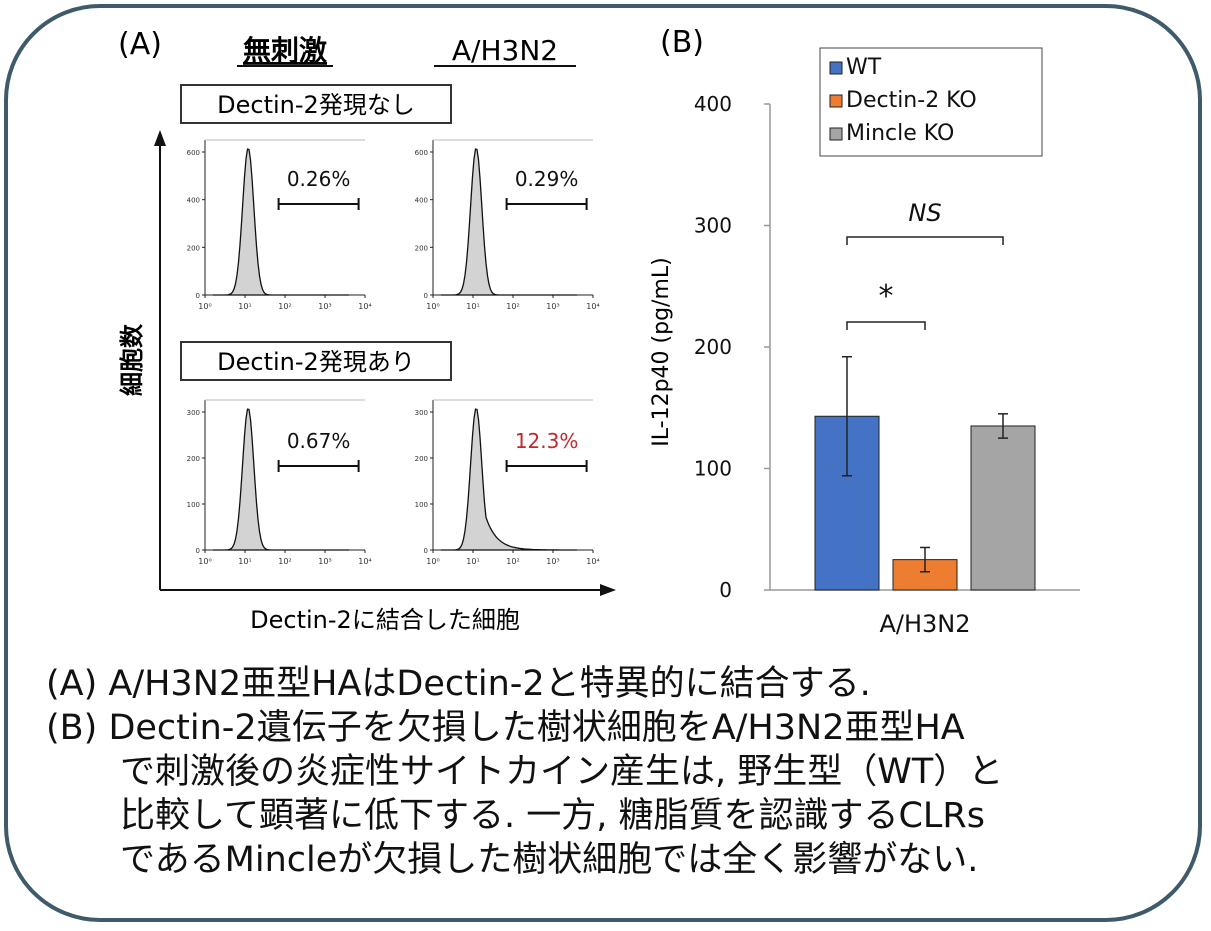  What do you see at coordinates (160, 138) in the screenshot?
I see `y-axis-arrow-icon` at bounding box center [160, 138].